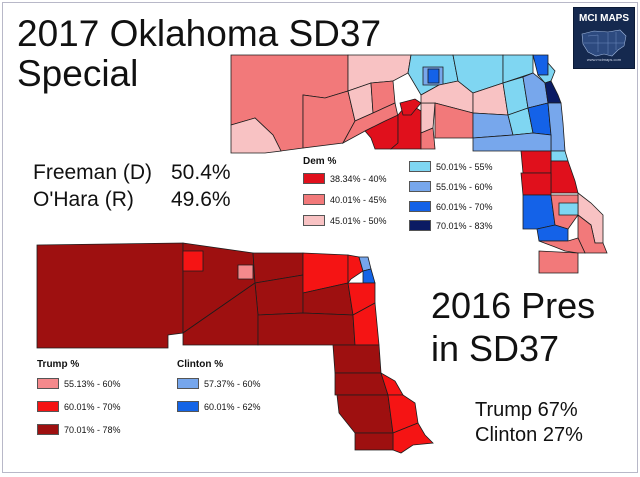 The width and height of the screenshot is (640, 477). Describe the element at coordinates (557, 410) in the screenshot. I see `pres-result-value: 67%` at that location.